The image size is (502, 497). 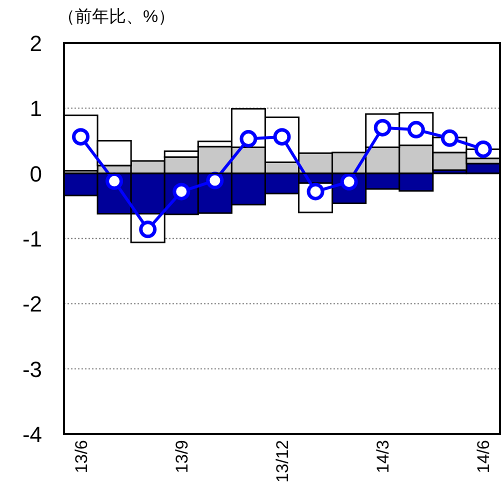 I want to click on y-tick-label: -3, so click(x=32, y=369).